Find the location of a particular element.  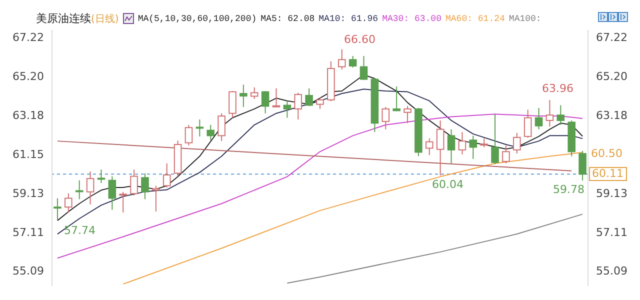

text: MA60: 61.24 is located at coordinates (475, 19).